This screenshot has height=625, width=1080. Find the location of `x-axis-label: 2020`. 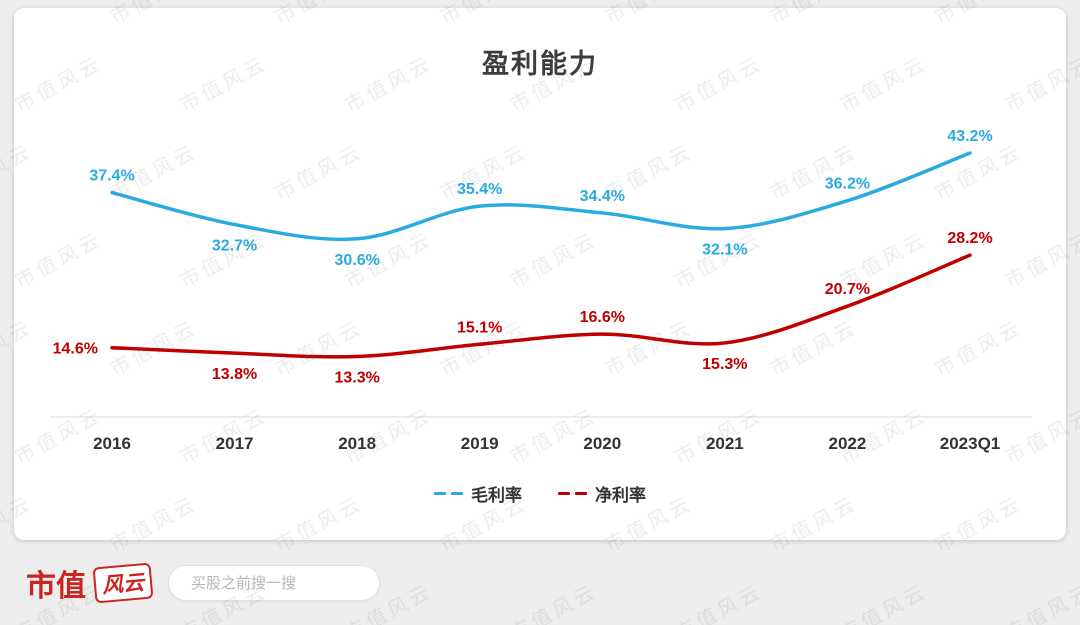

x-axis-label: 2020 is located at coordinates (602, 443).